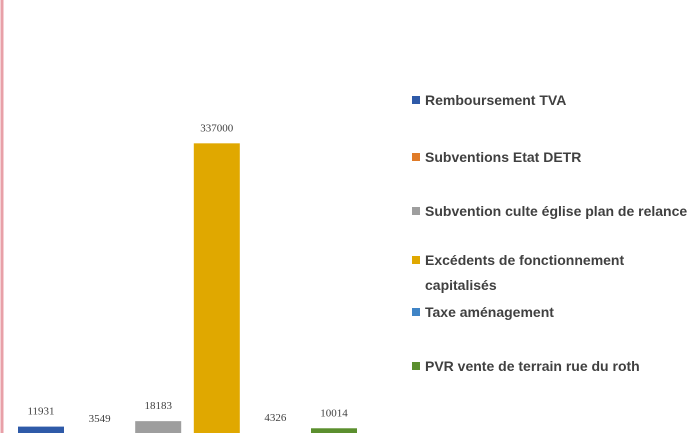 The width and height of the screenshot is (694, 433). Describe the element at coordinates (217, 128) in the screenshot. I see `data-label: 337000` at that location.